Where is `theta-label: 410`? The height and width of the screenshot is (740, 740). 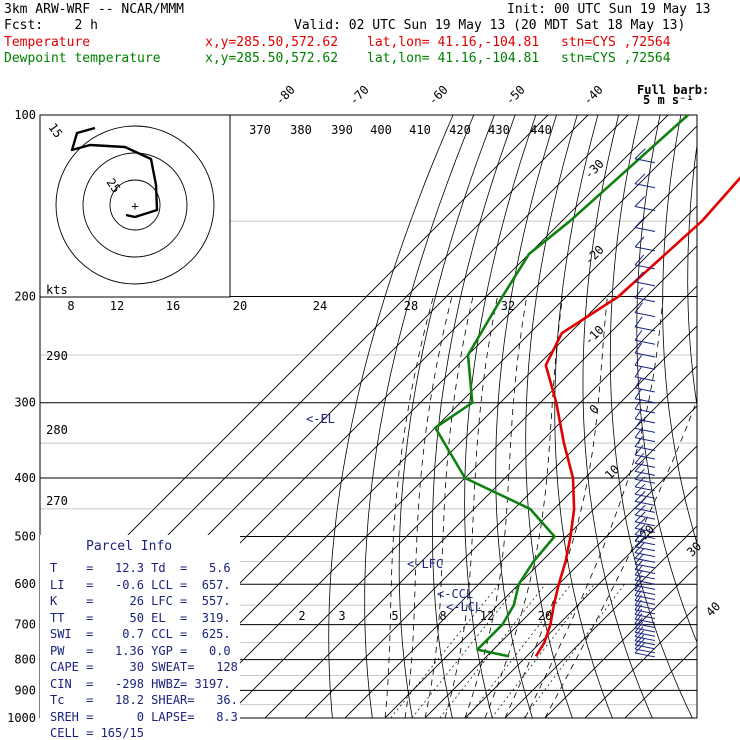 theta-label: 410 is located at coordinates (420, 130).